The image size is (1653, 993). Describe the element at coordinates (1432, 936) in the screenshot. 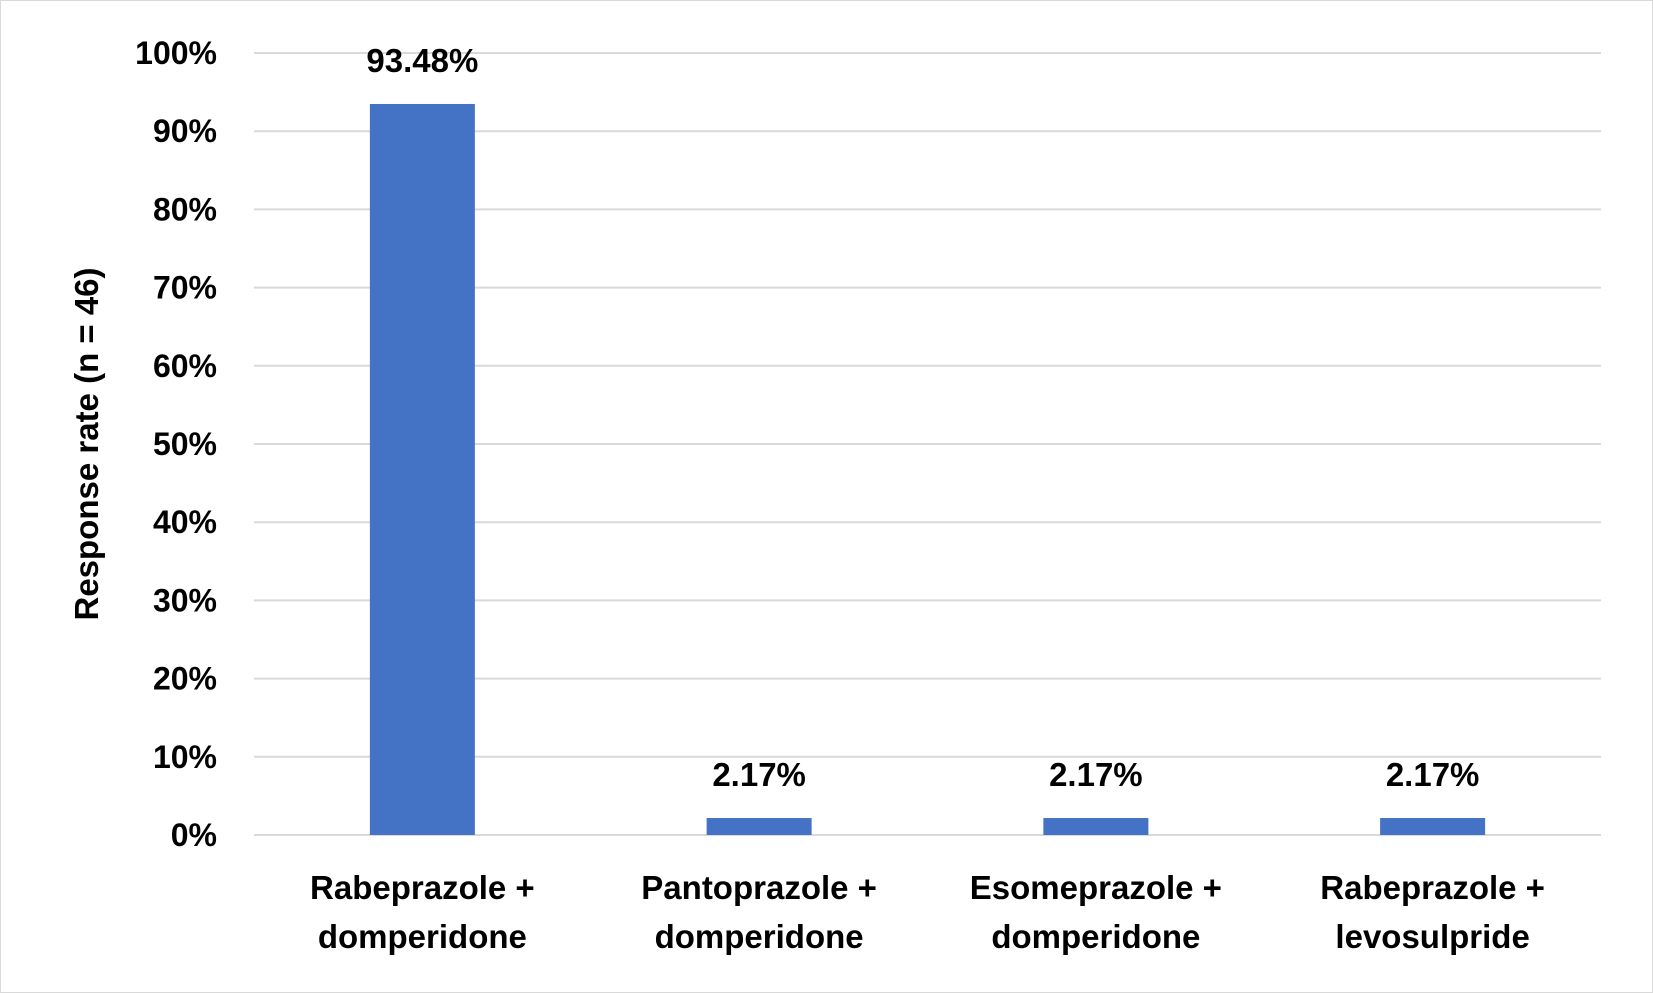

I see `x-category-label-line: levosulpride` at that location.